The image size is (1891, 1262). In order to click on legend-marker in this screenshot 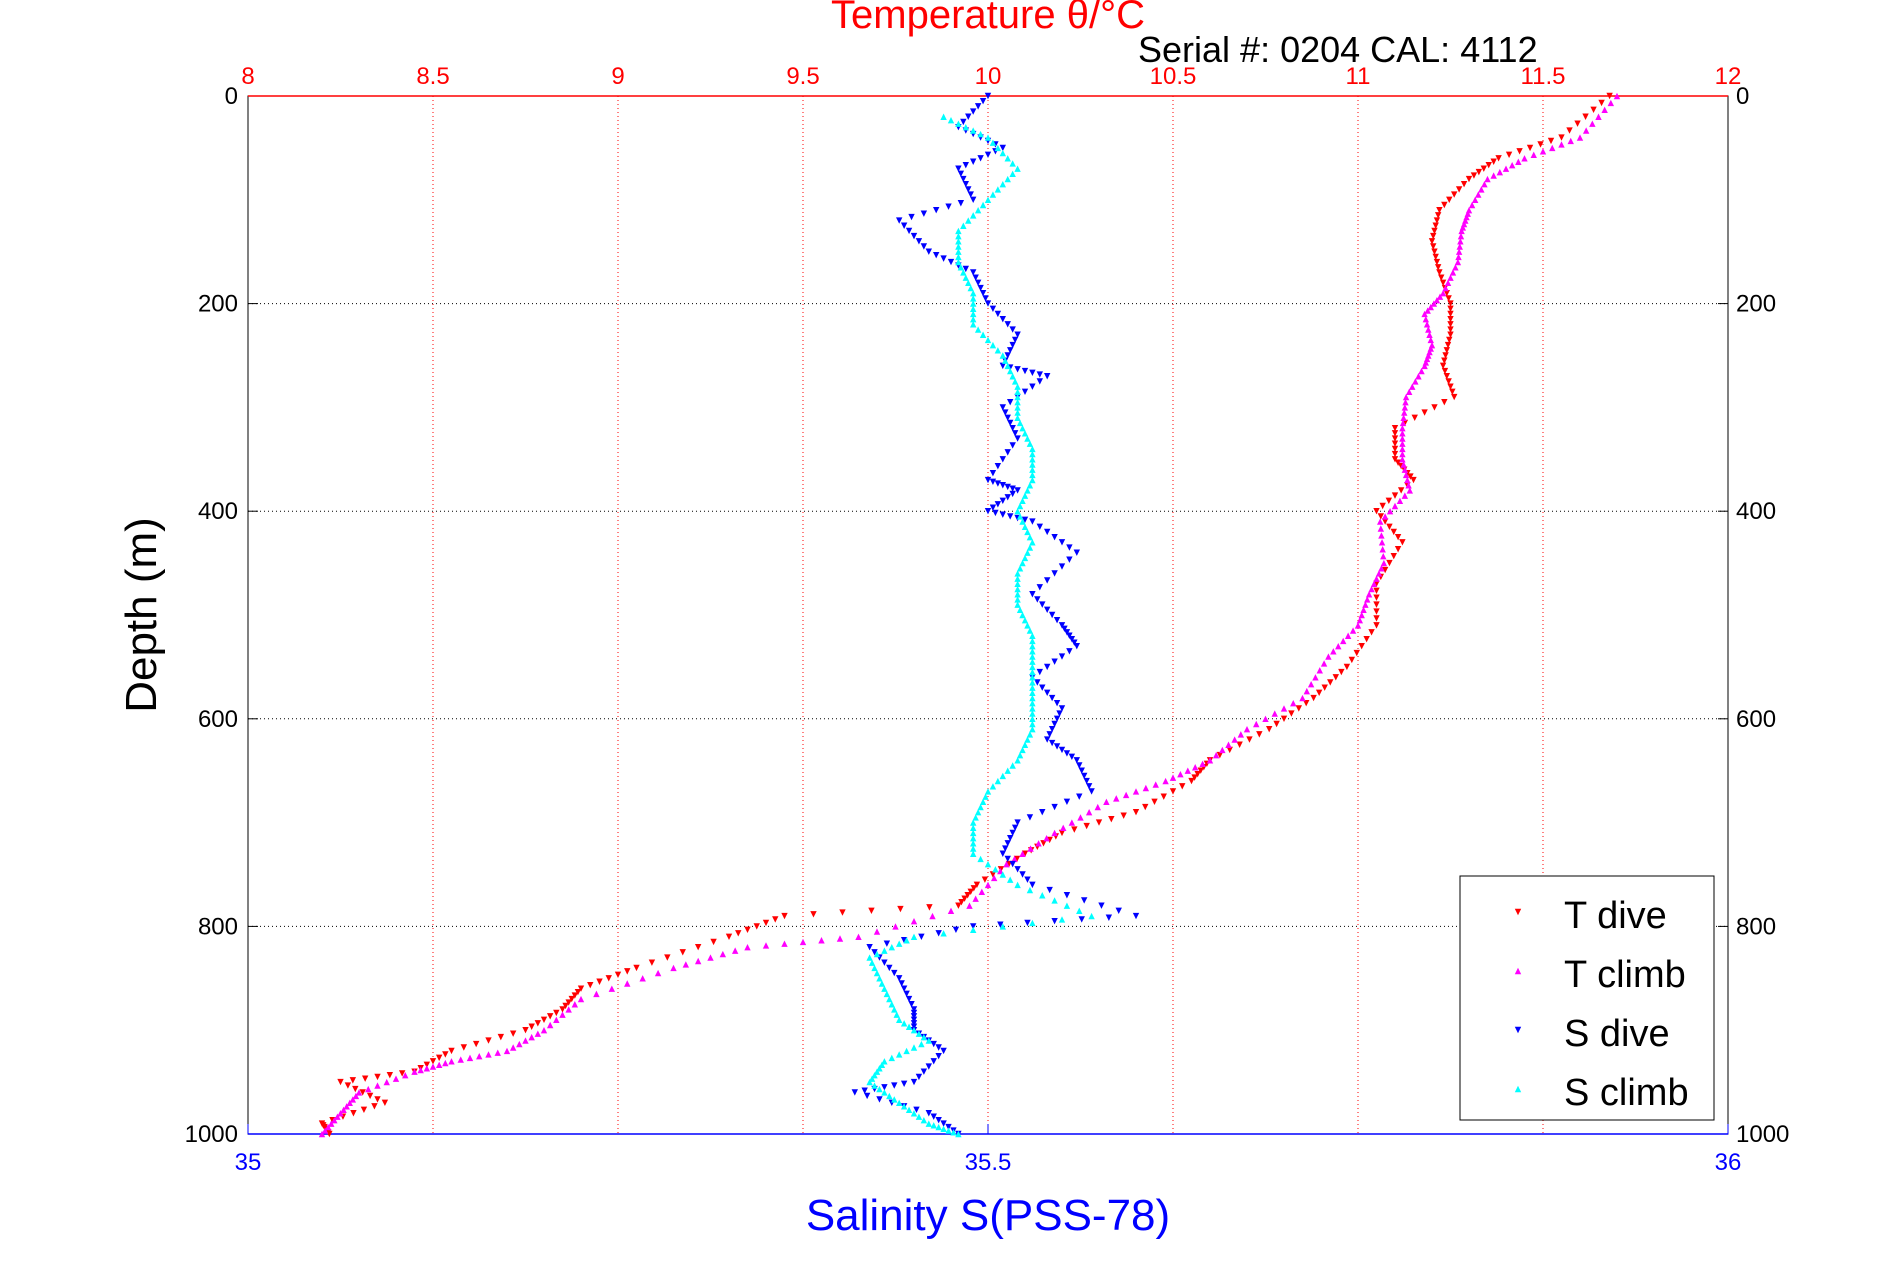, I will do `click(1518, 1089)`.